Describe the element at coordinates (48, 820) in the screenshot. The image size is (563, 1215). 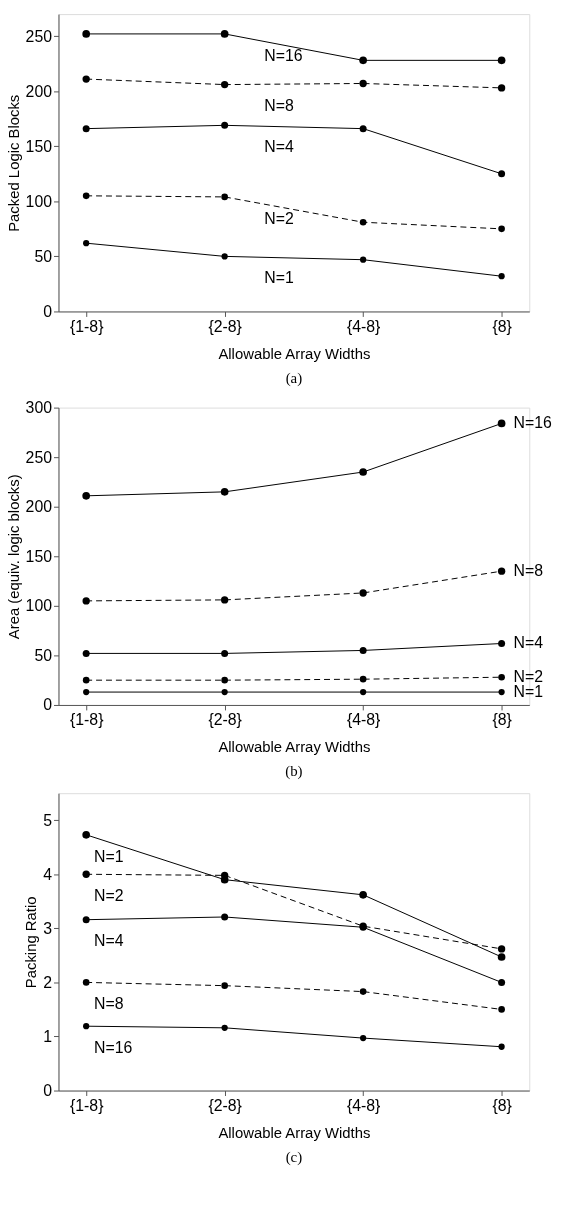
I see `y-tick-label: 5` at that location.